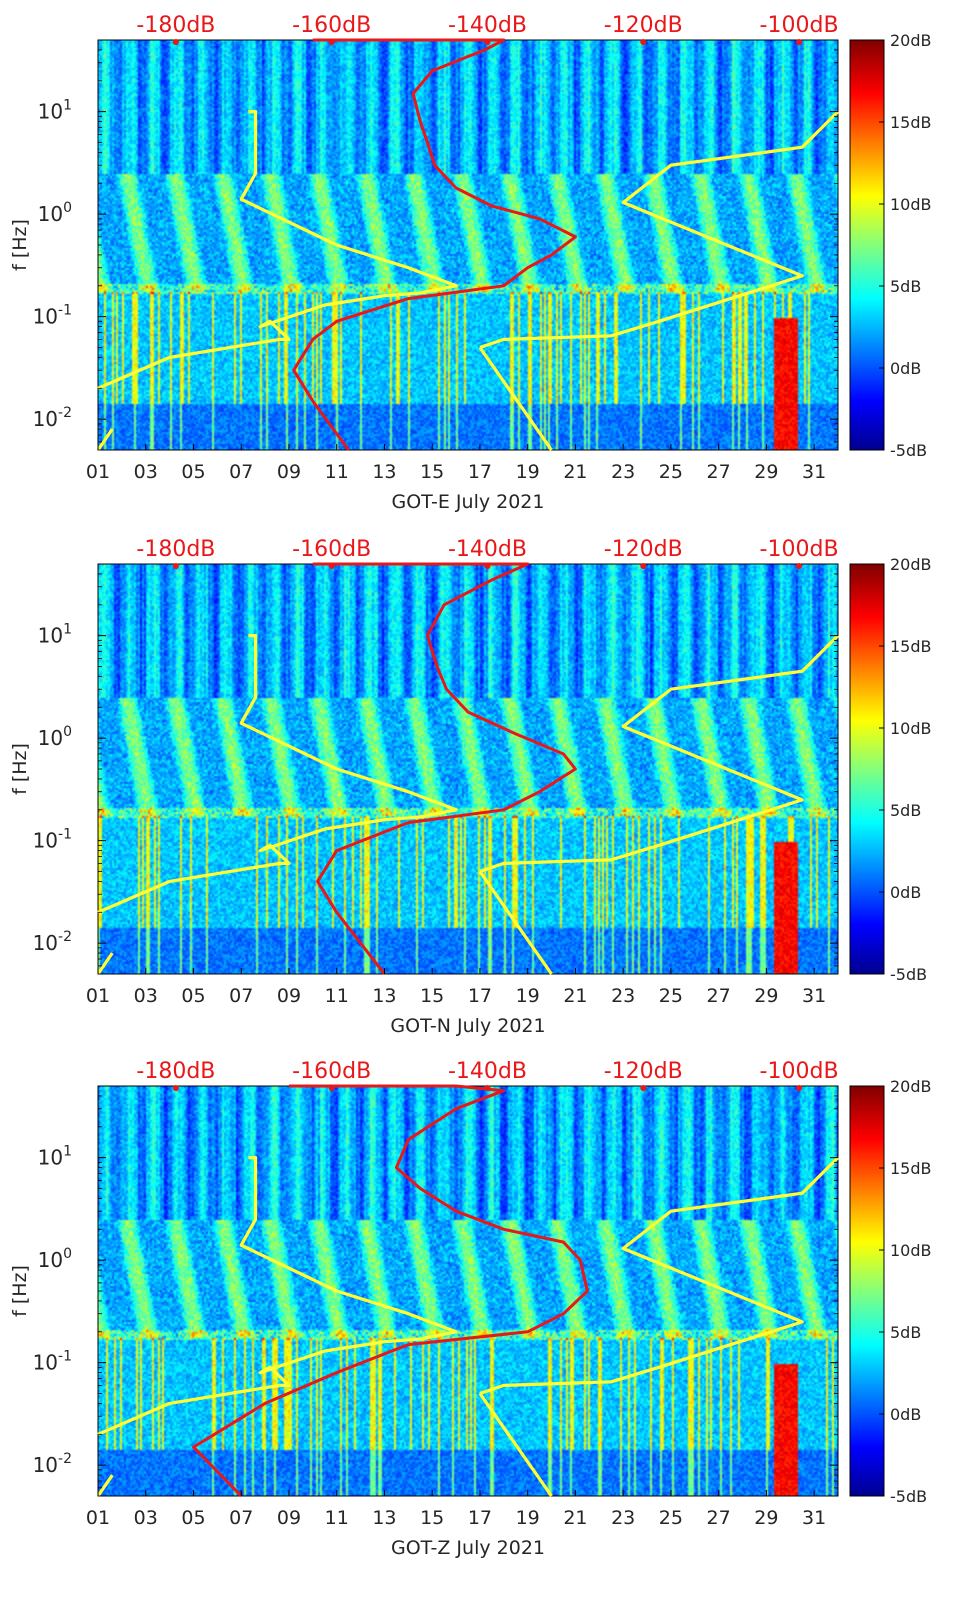 The height and width of the screenshot is (1603, 962). What do you see at coordinates (55, 213) in the screenshot?
I see `y-tick-label: 10⁰` at bounding box center [55, 213].